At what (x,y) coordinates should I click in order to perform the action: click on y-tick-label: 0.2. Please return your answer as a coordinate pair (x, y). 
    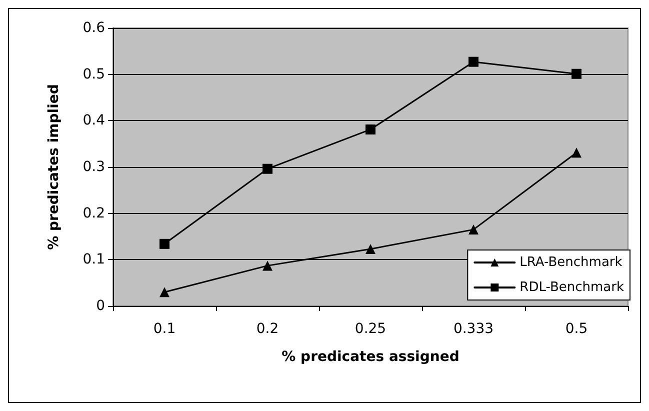
    Looking at the image, I should click on (93, 213).